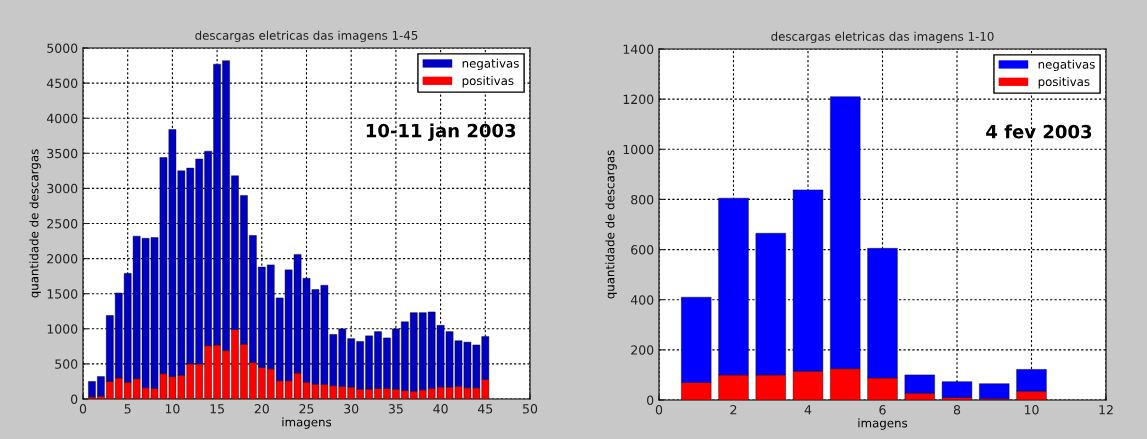  What do you see at coordinates (62, 48) in the screenshot?
I see `y-tick-label: 5000` at bounding box center [62, 48].